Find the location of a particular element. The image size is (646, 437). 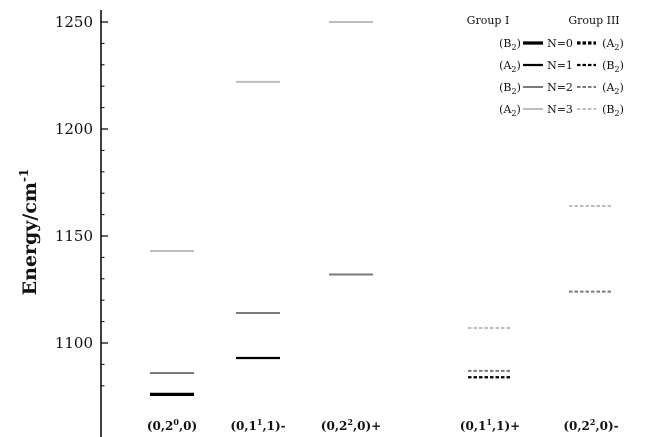

legend-n-label: N=3 is located at coordinates (560, 109).